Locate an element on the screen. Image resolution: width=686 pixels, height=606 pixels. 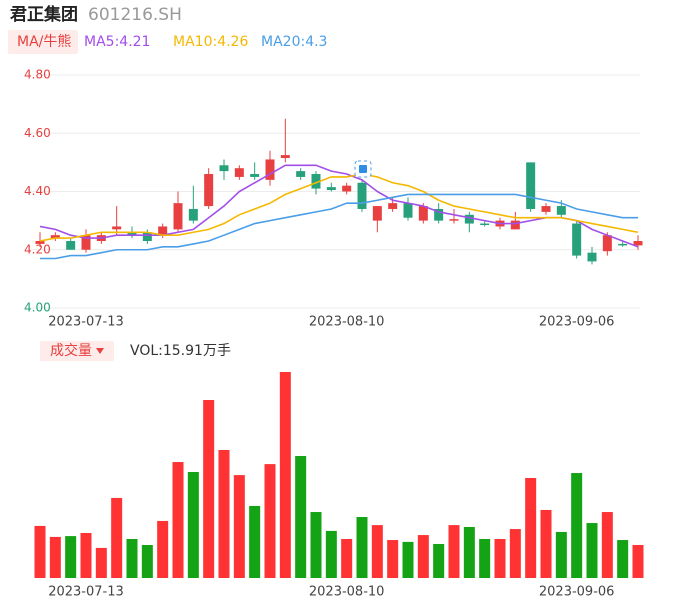
stock-code: 601216.SH is located at coordinates (135, 15).